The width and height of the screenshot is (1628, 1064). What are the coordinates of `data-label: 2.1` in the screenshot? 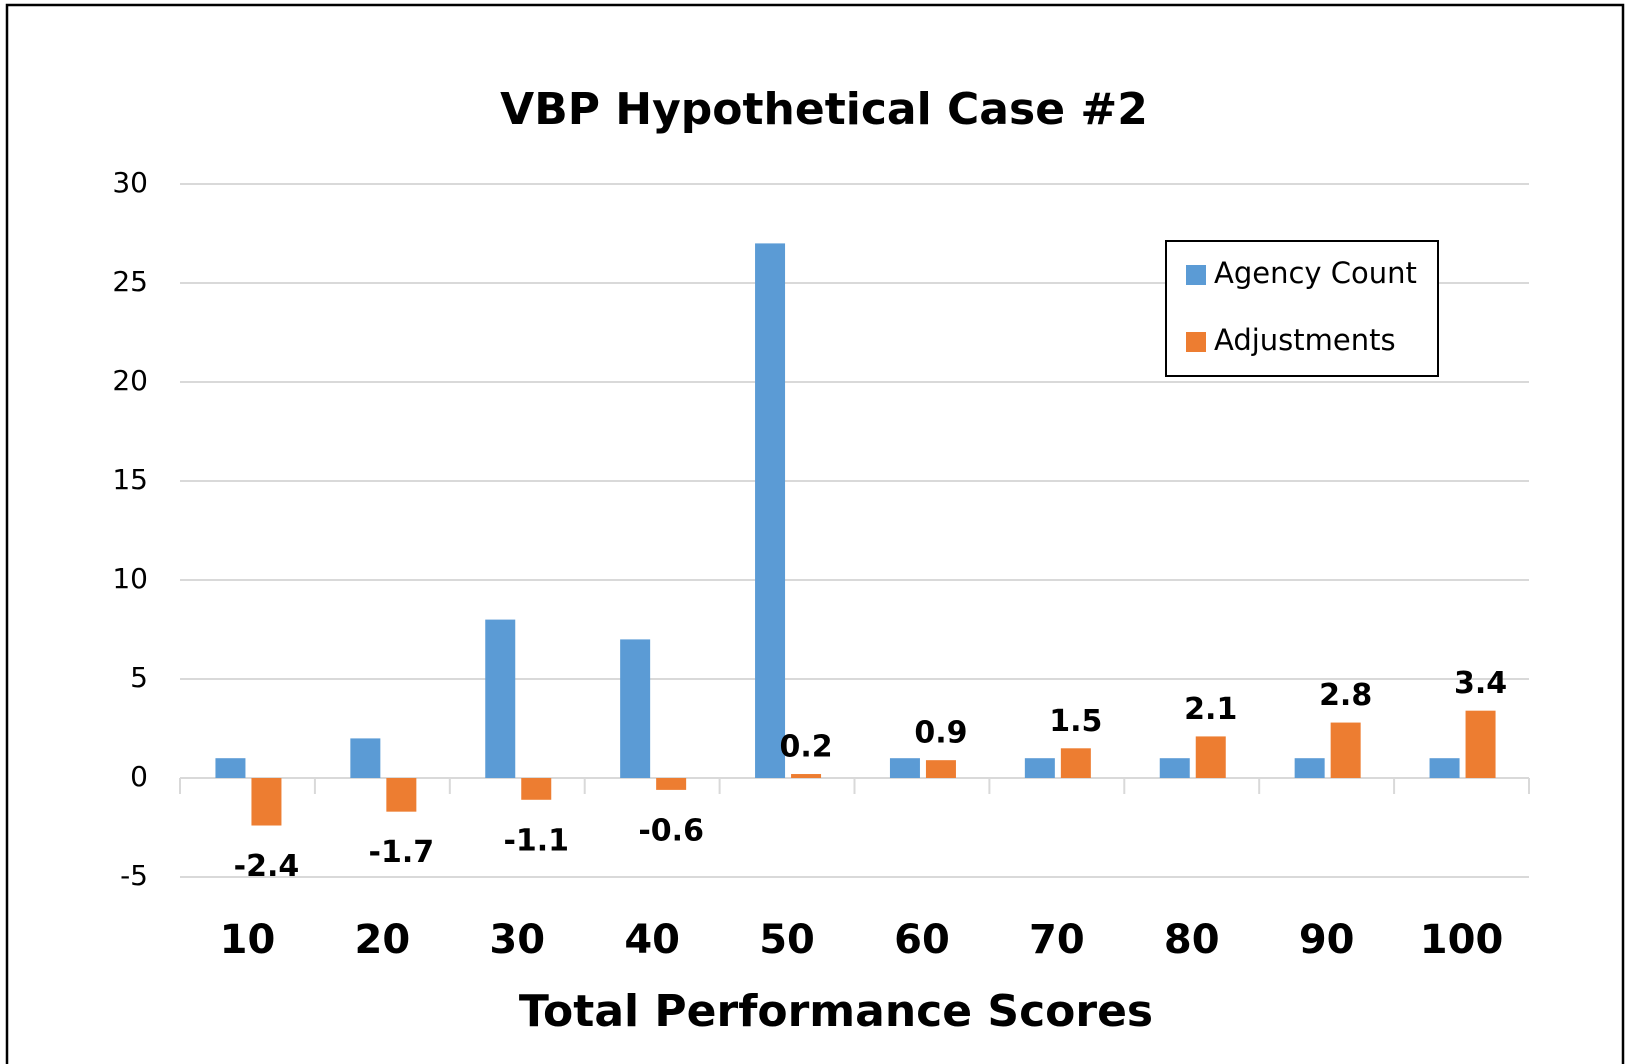 It's located at (1210, 709).